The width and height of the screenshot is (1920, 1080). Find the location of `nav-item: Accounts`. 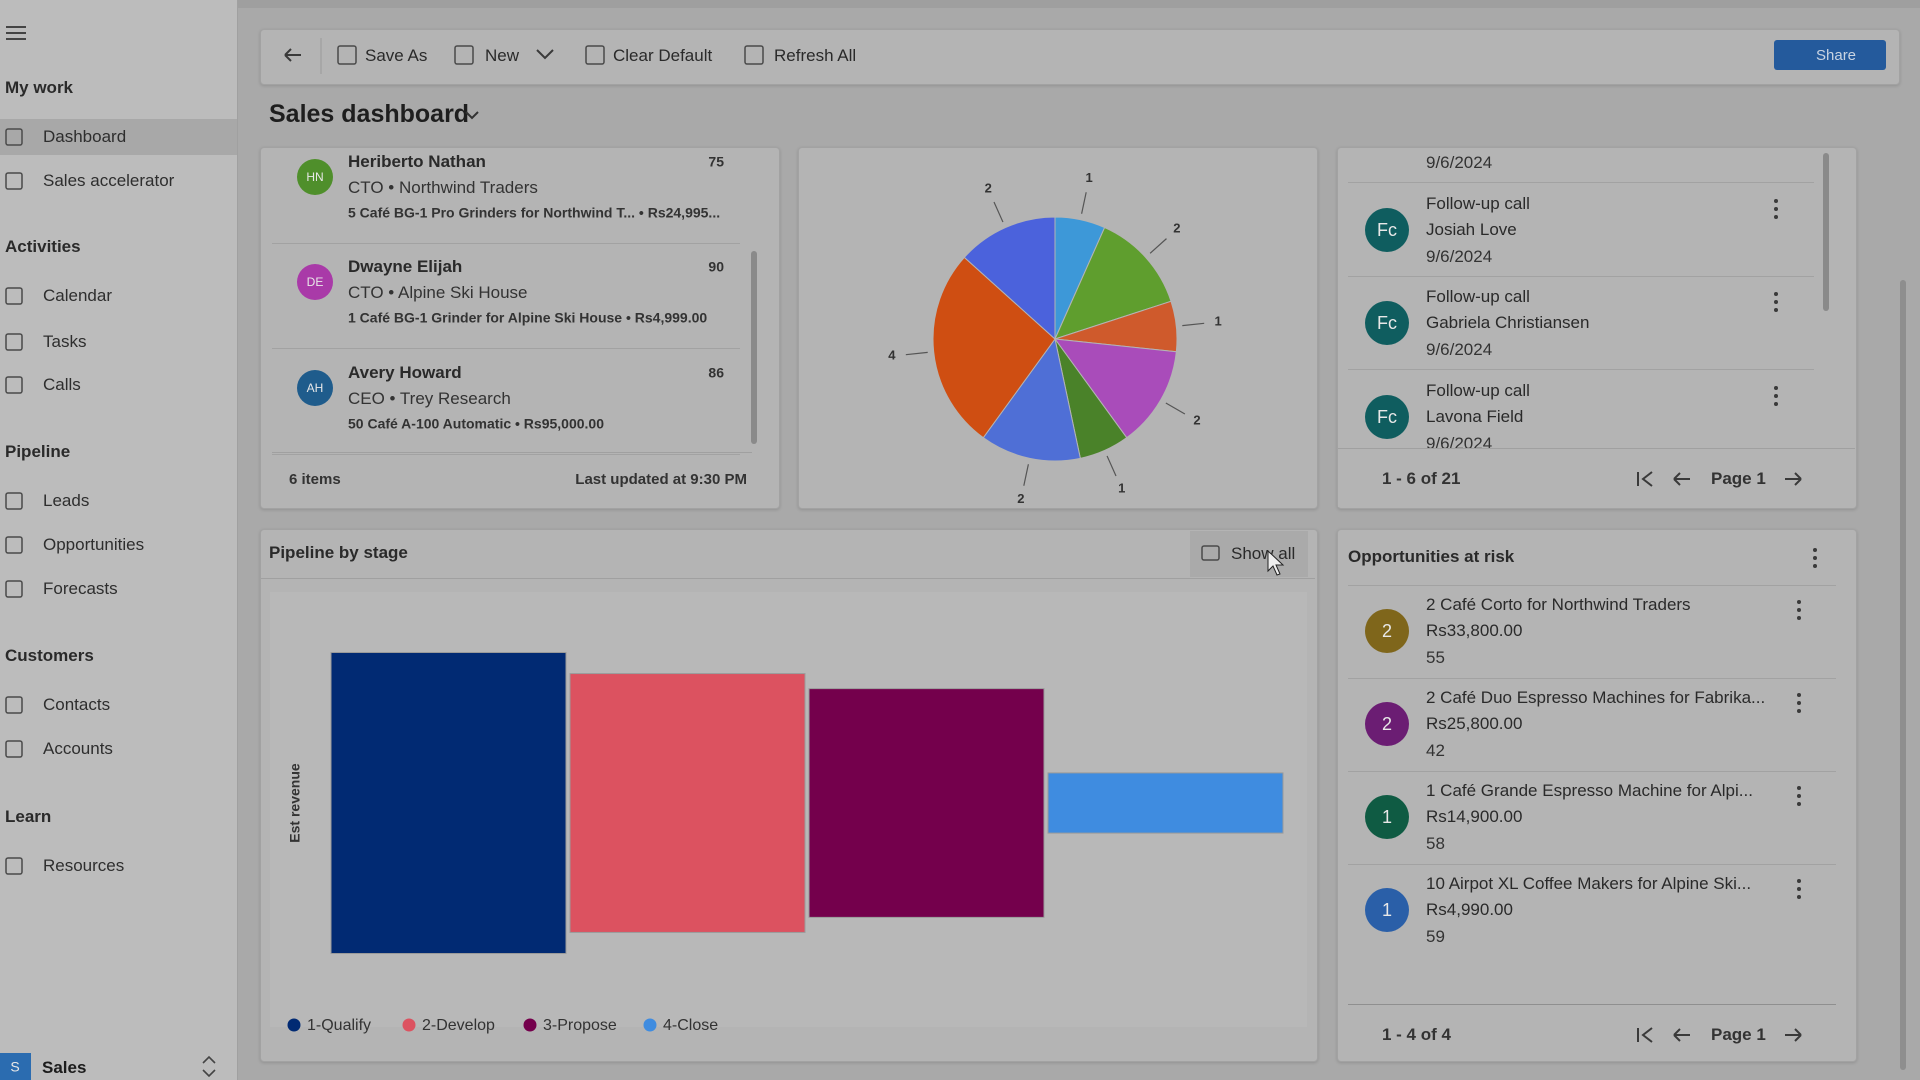

nav-item: Accounts is located at coordinates (78, 748).